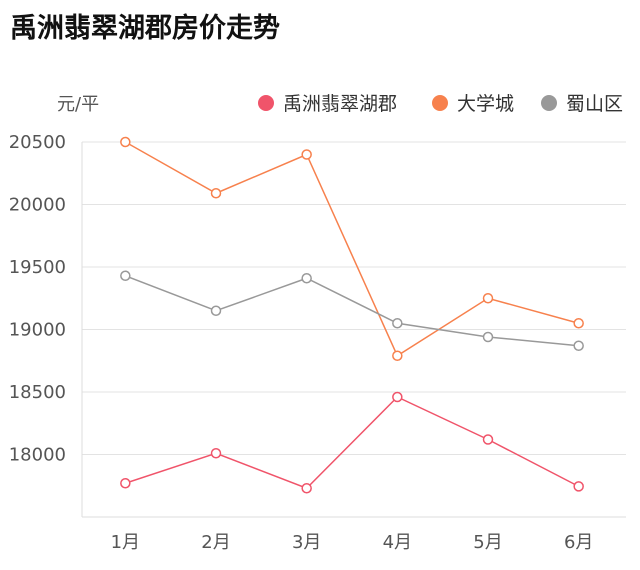 The width and height of the screenshot is (640, 570). I want to click on y-tick-label: 19000, so click(37, 330).